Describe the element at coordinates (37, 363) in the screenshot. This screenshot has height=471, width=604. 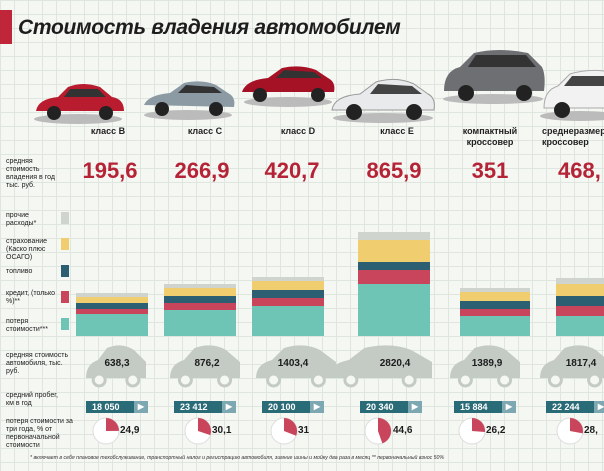
I see `row-label-car-cost: средняя стоимость автомобиля, тыс. руб.` at that location.